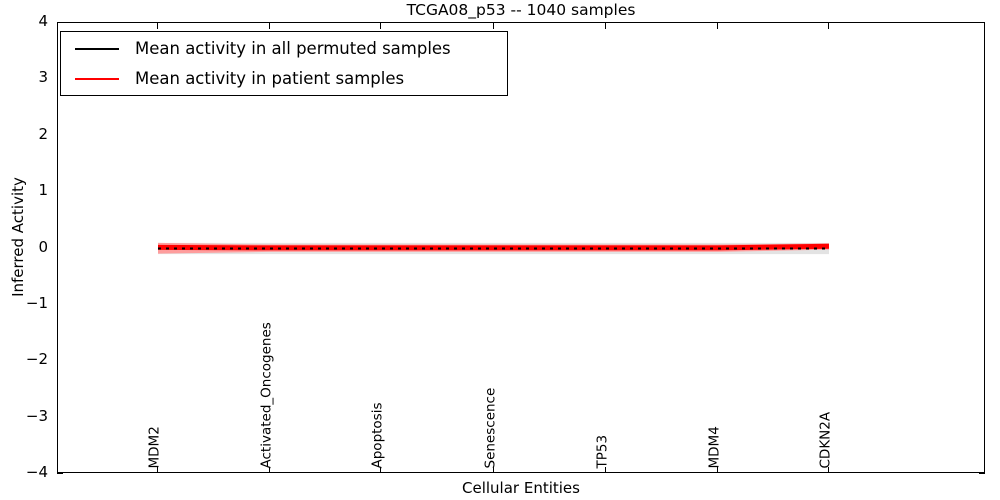  I want to click on chart-title: TCGA08_p53 -- 1040 samples, so click(521, 10).